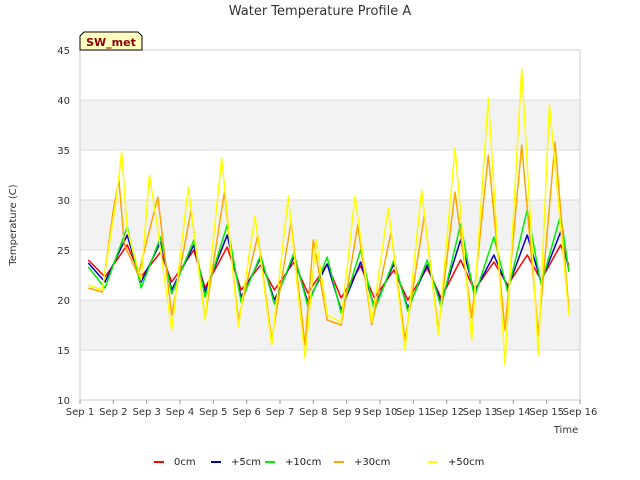 This screenshot has height=480, width=640. What do you see at coordinates (565, 430) in the screenshot?
I see `x-axis-label: Time` at bounding box center [565, 430].